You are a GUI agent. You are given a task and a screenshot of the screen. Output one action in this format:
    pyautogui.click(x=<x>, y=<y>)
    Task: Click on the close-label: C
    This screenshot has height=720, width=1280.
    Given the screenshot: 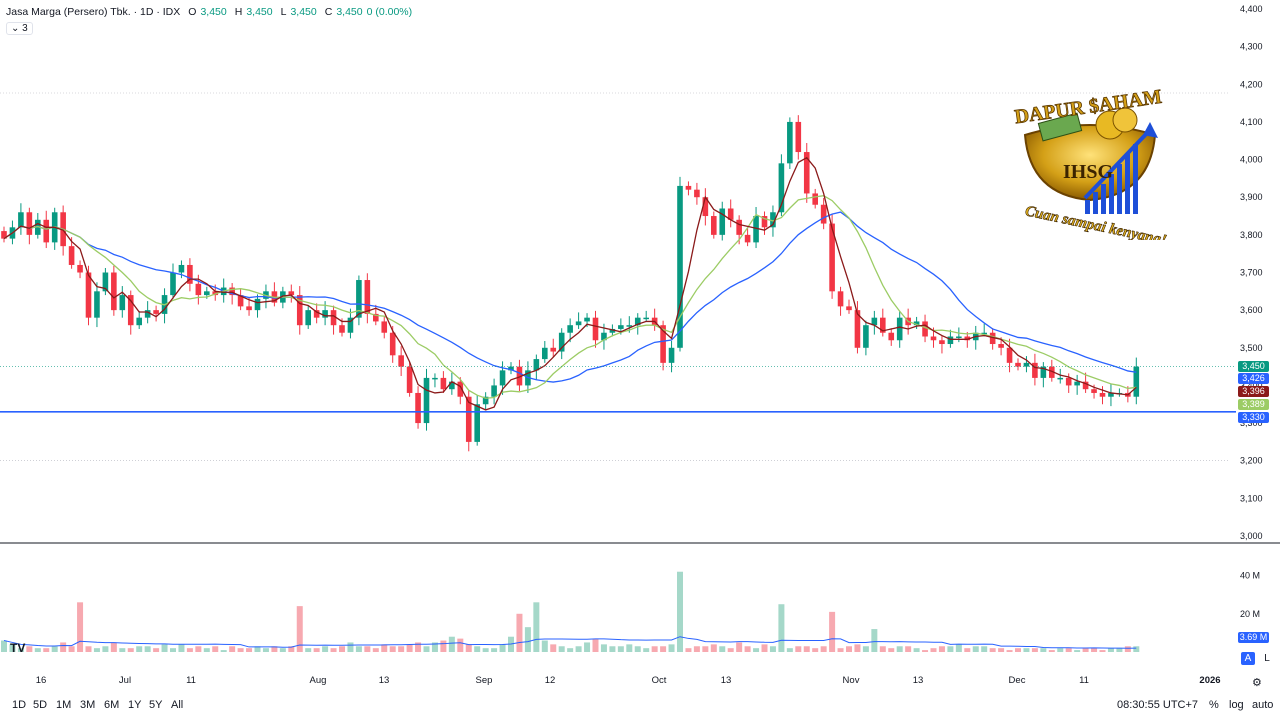 What is the action you would take?
    pyautogui.click(x=328, y=12)
    